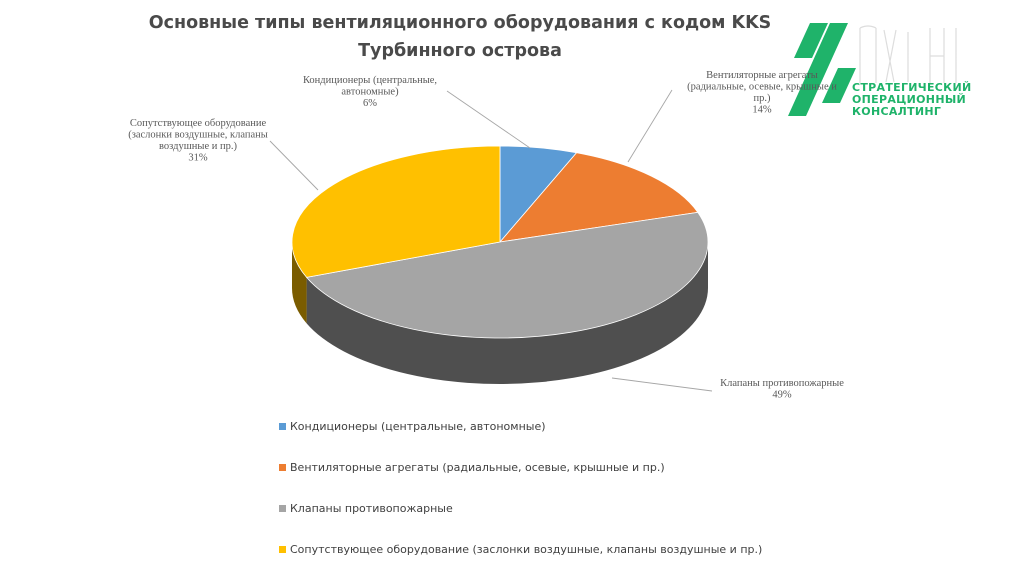 This screenshot has height=574, width=1024. Describe the element at coordinates (370, 92) in the screenshot. I see `slice-1-data-label: Кондиционеры (центральные, автономные) 6%` at that location.